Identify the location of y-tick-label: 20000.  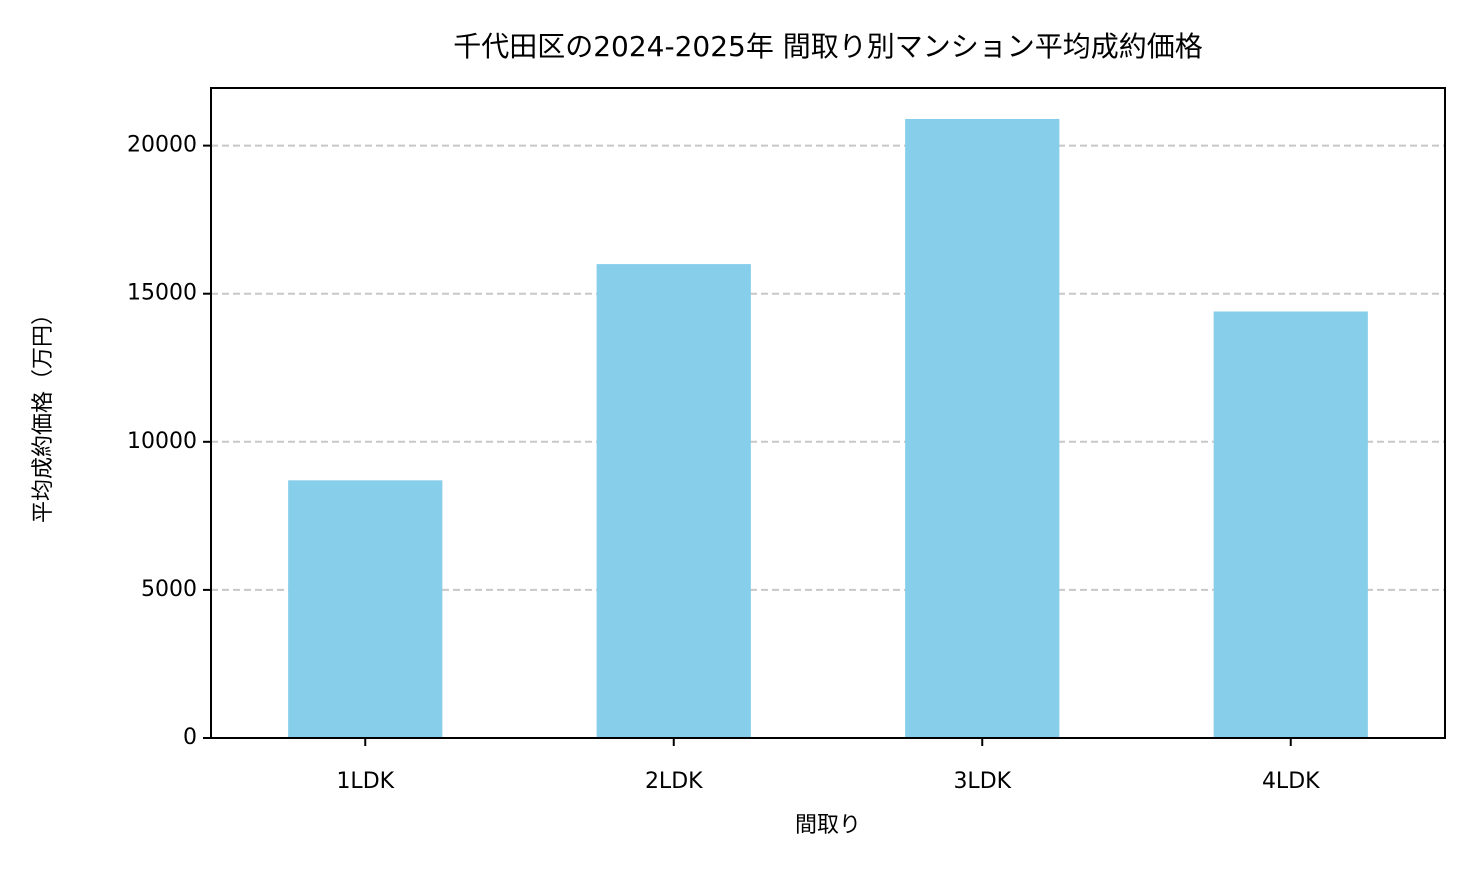
(162, 145).